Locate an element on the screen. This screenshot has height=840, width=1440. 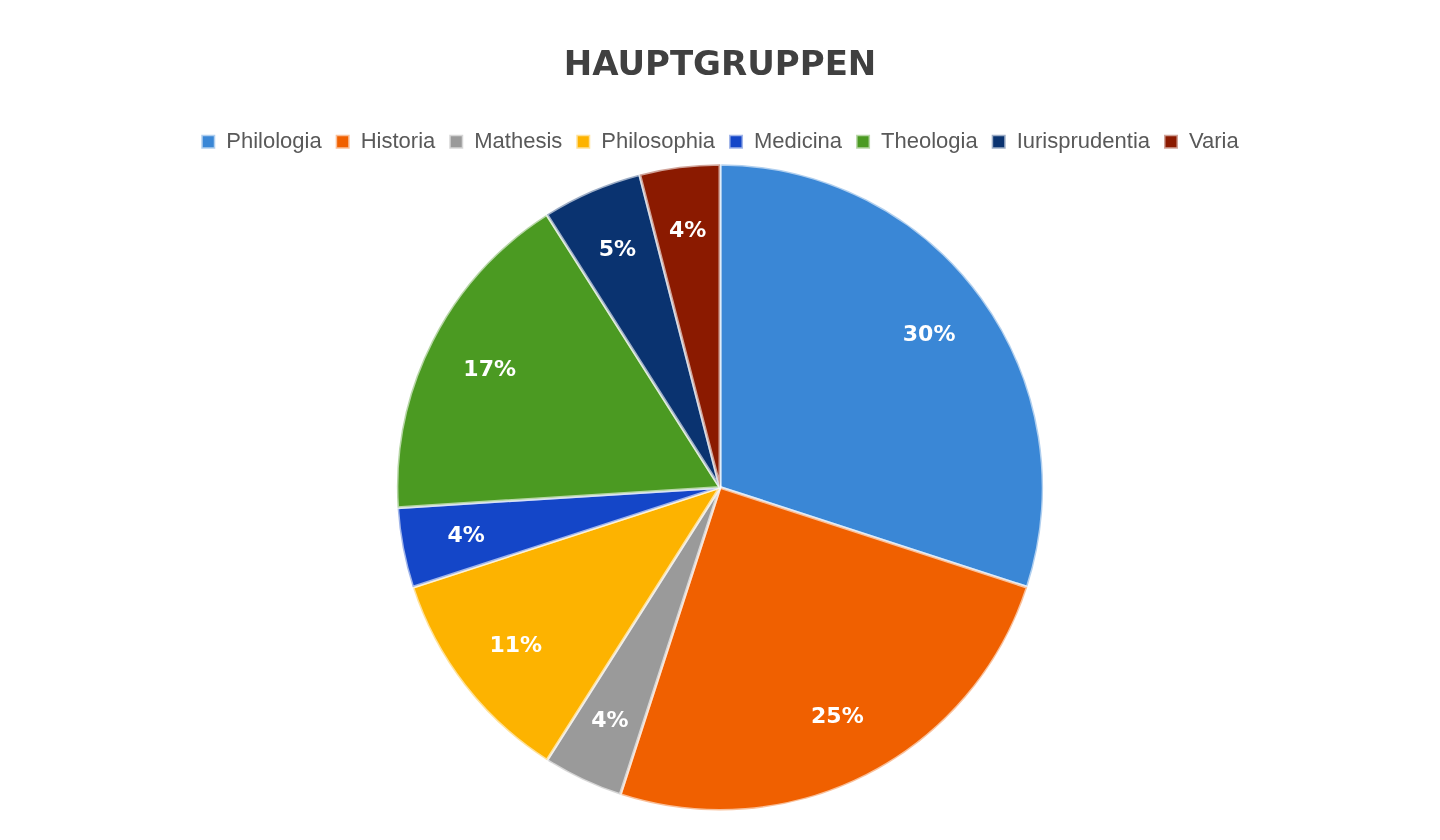
legend-label: Iurisprudentia is located at coordinates (1083, 140).